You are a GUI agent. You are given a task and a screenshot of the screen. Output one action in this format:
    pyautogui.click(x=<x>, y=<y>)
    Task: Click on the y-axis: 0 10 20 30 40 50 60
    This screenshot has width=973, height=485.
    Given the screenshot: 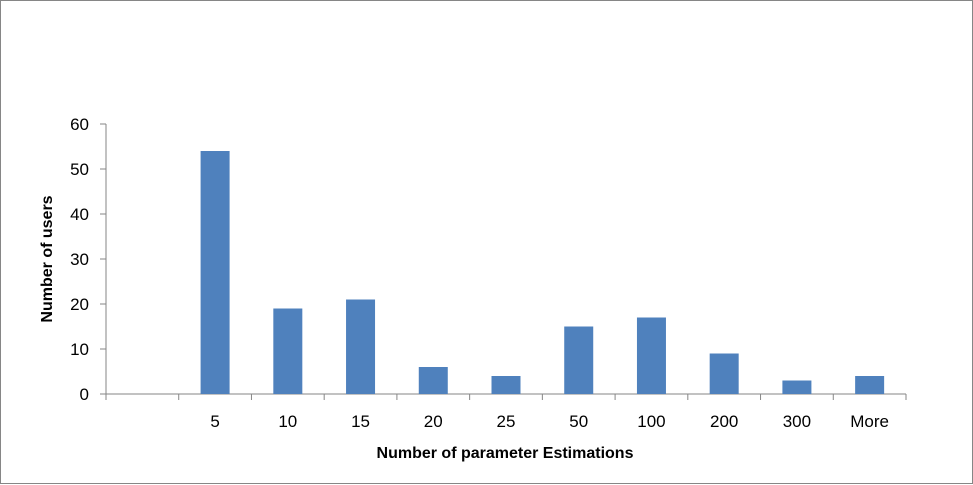 What is the action you would take?
    pyautogui.click(x=88, y=259)
    